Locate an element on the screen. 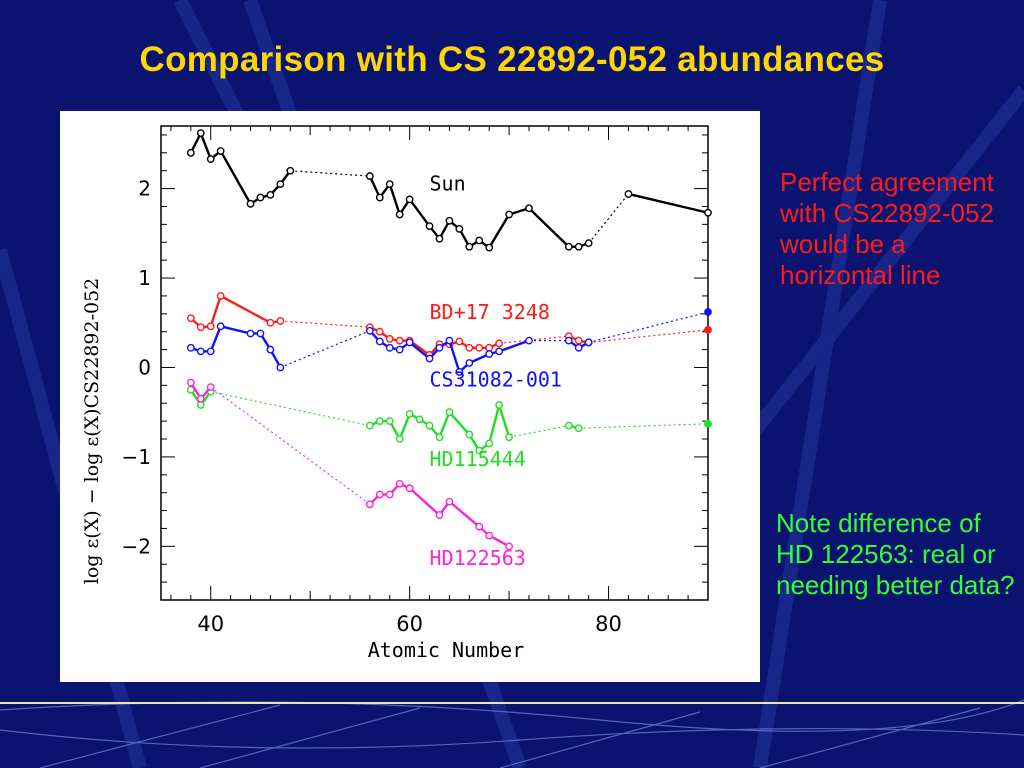 The image size is (1024, 768). y-tick-label: −2 is located at coordinates (136, 546).